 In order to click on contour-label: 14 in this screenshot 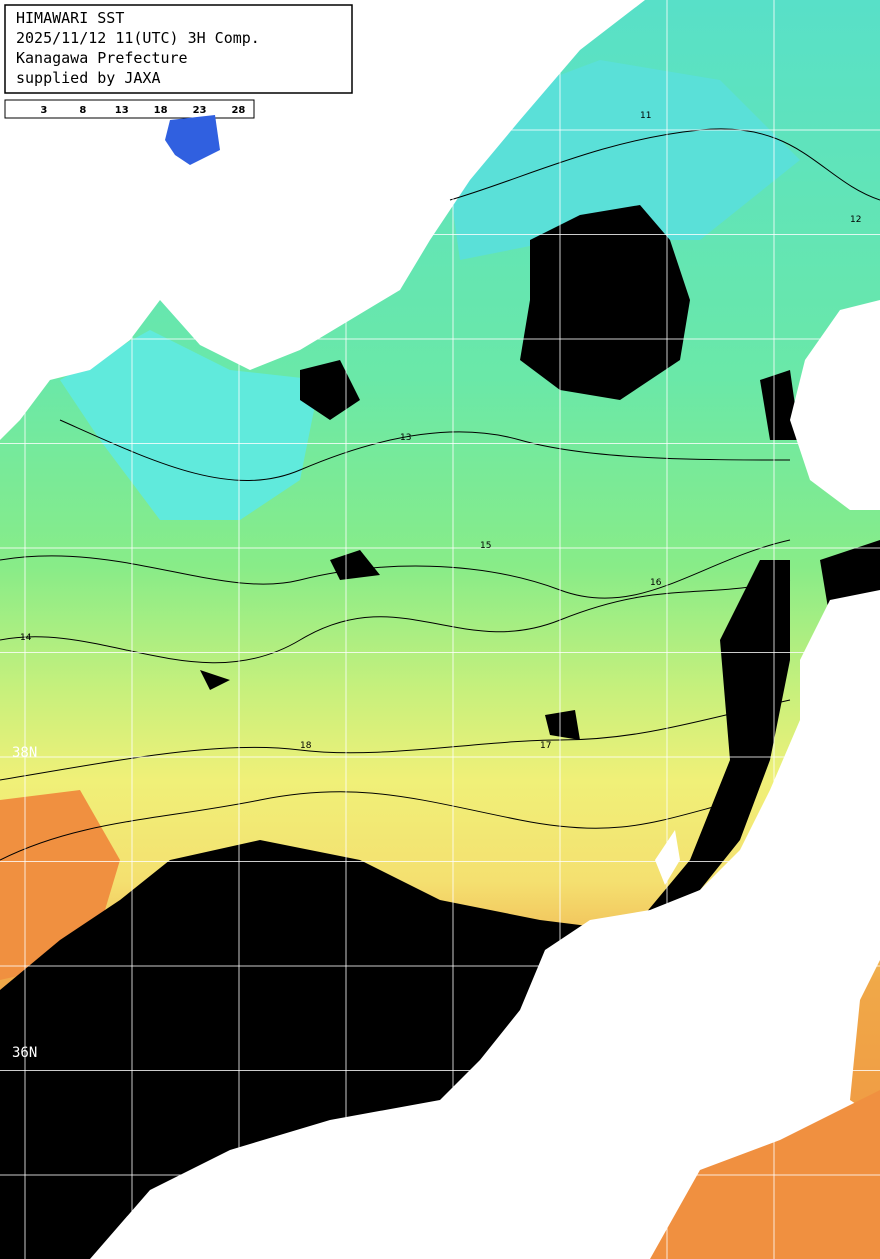, I will do `click(26, 638)`.